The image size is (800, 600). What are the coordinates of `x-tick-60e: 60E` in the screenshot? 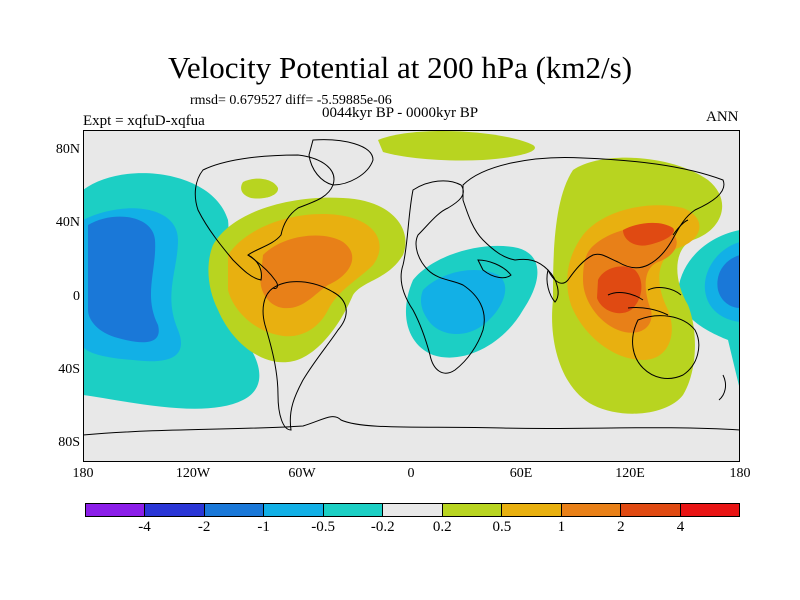 It's located at (521, 473).